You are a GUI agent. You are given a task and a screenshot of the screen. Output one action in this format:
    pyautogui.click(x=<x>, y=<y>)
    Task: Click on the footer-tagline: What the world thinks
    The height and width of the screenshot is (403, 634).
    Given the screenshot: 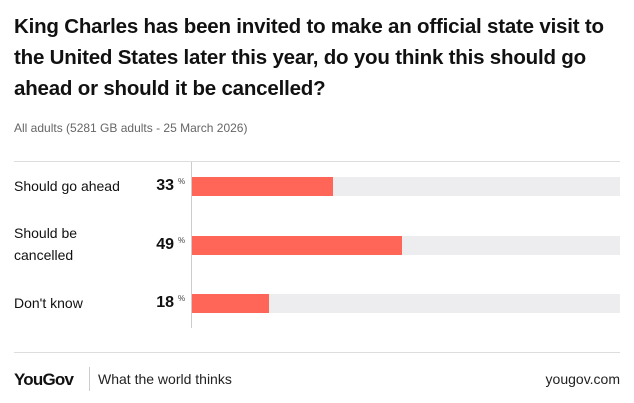 What is the action you would take?
    pyautogui.click(x=165, y=379)
    